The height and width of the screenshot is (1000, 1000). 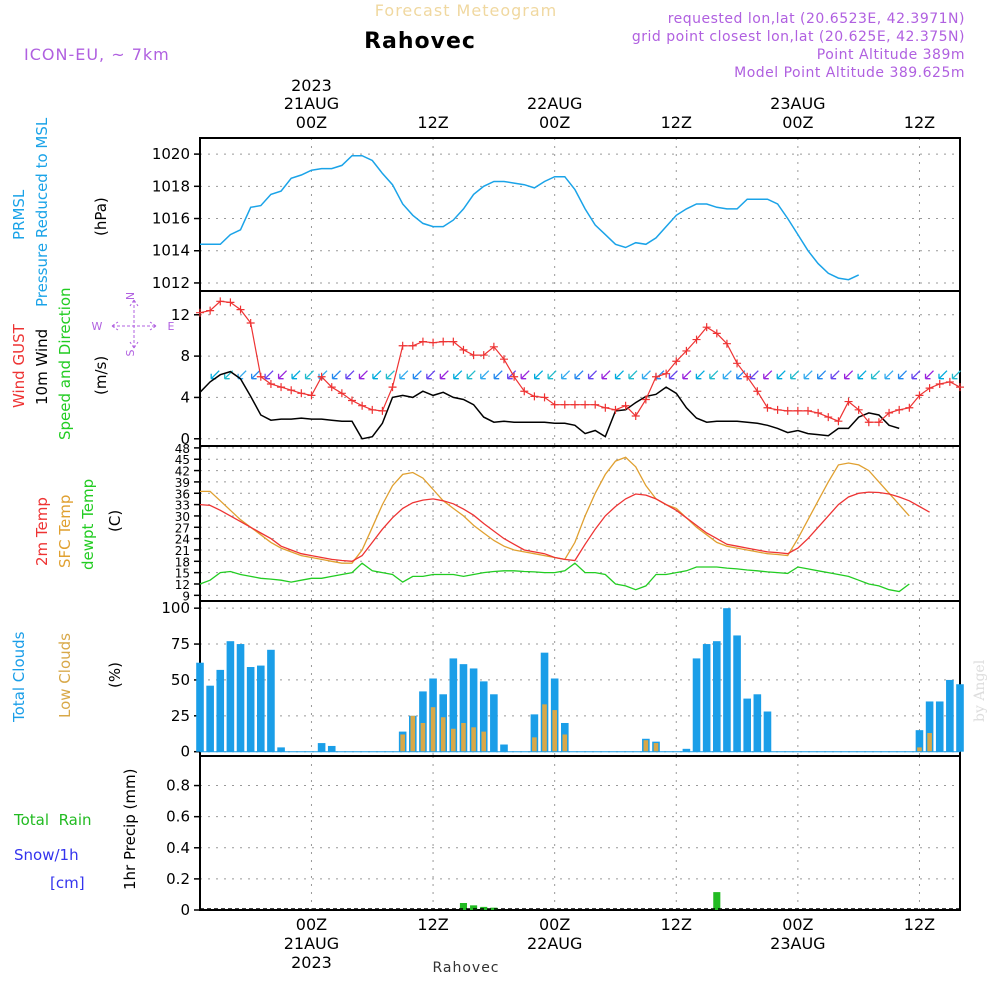 What do you see at coordinates (97, 54) in the screenshot?
I see `model-label: ICON-EU, ~ 7km` at bounding box center [97, 54].